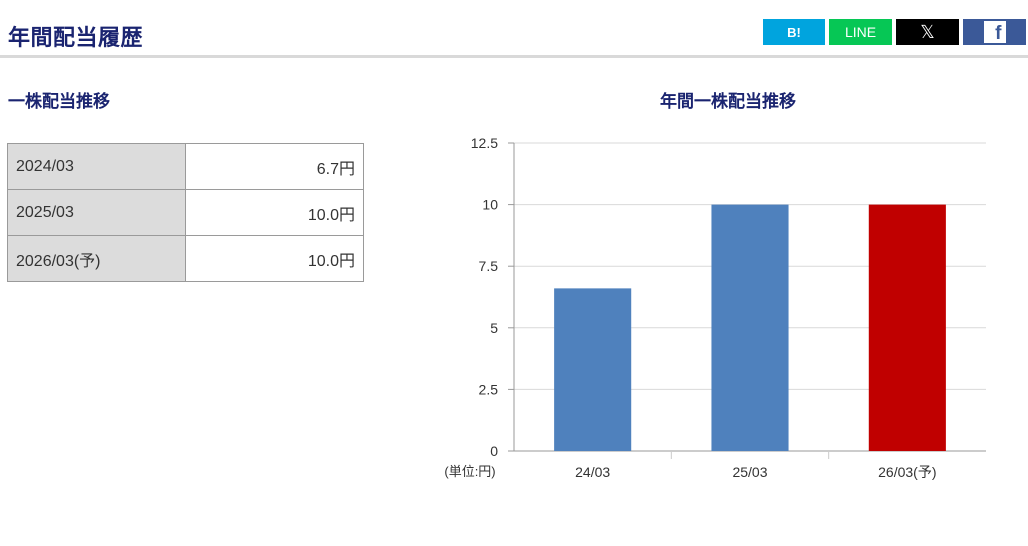 Image resolution: width=1028 pixels, height=546 pixels. I want to click on x-share-button: 𝕏, so click(927, 32).